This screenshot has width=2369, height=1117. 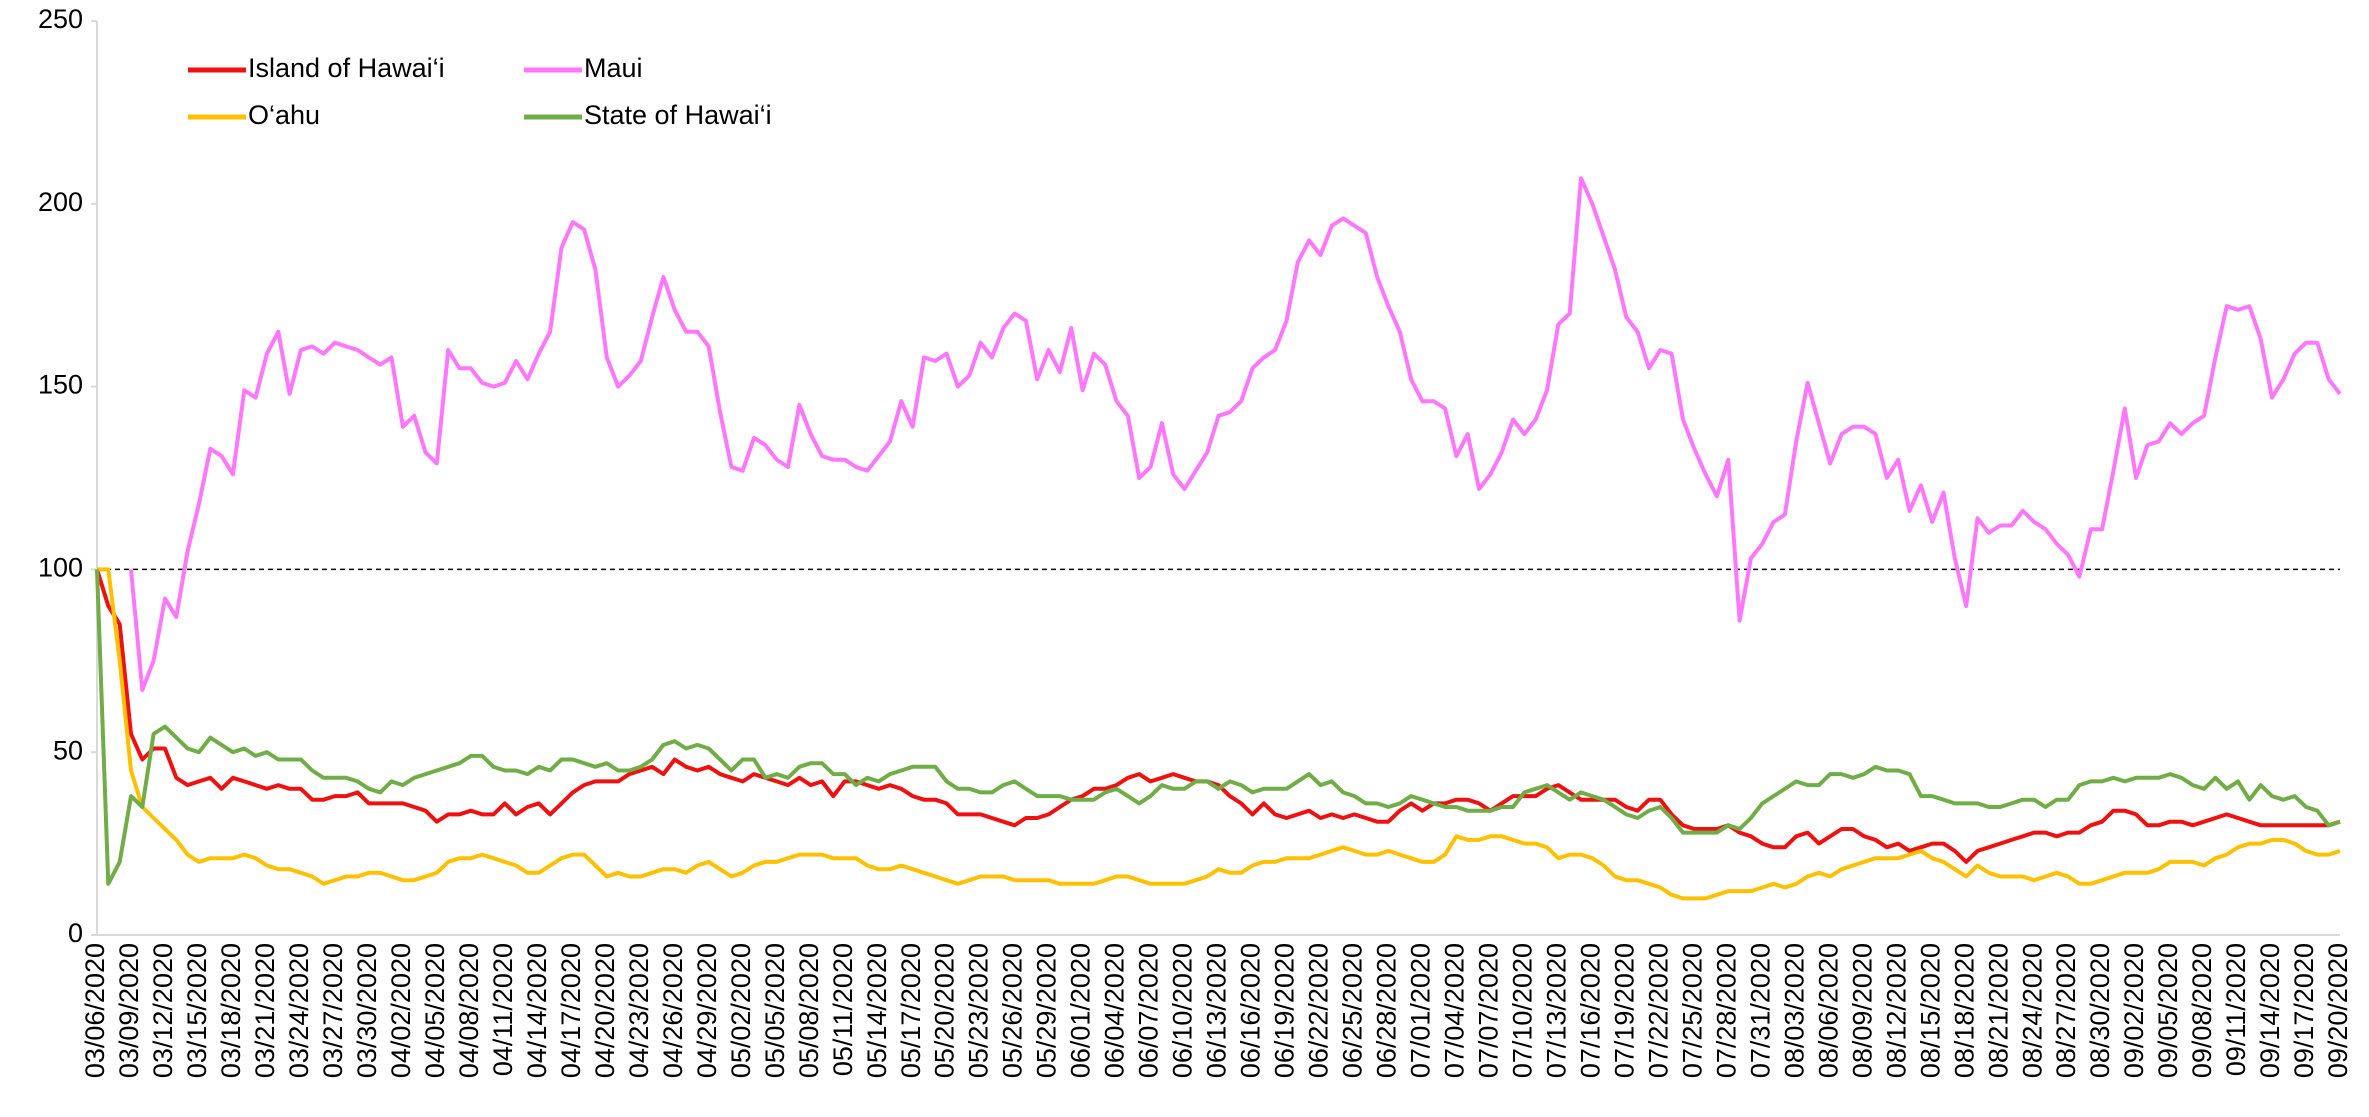 I want to click on x-tick-label: 05/11/2020, so click(x=843, y=1009).